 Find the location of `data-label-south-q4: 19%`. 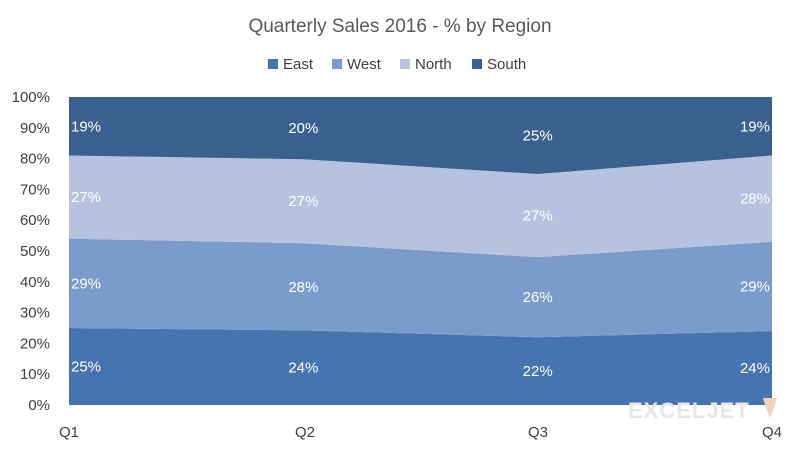

data-label-south-q4: 19% is located at coordinates (755, 126).